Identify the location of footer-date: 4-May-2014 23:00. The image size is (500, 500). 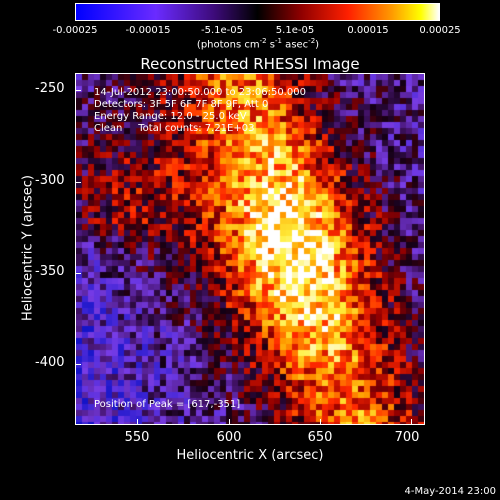
(450, 491).